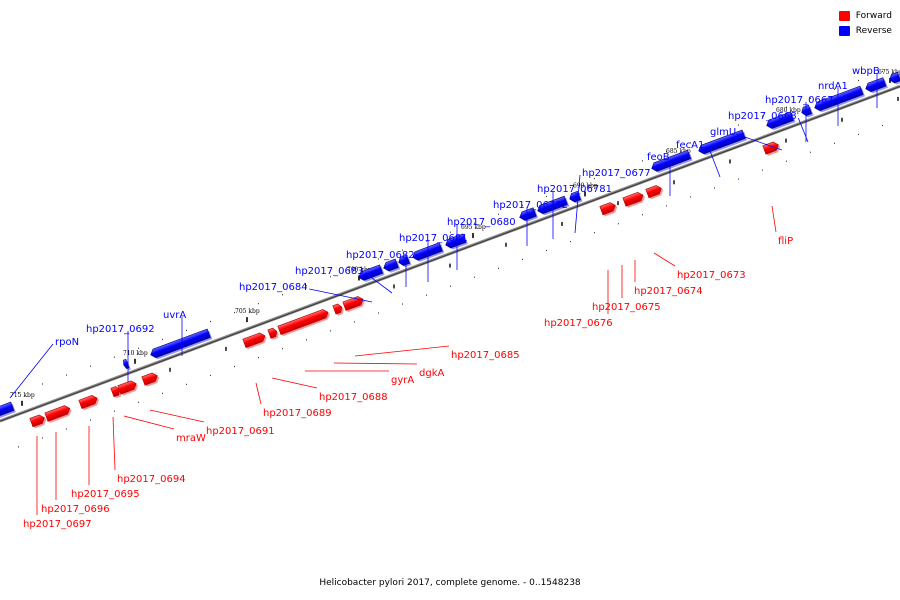  What do you see at coordinates (785, 241) in the screenshot?
I see `gene-label: fliP` at bounding box center [785, 241].